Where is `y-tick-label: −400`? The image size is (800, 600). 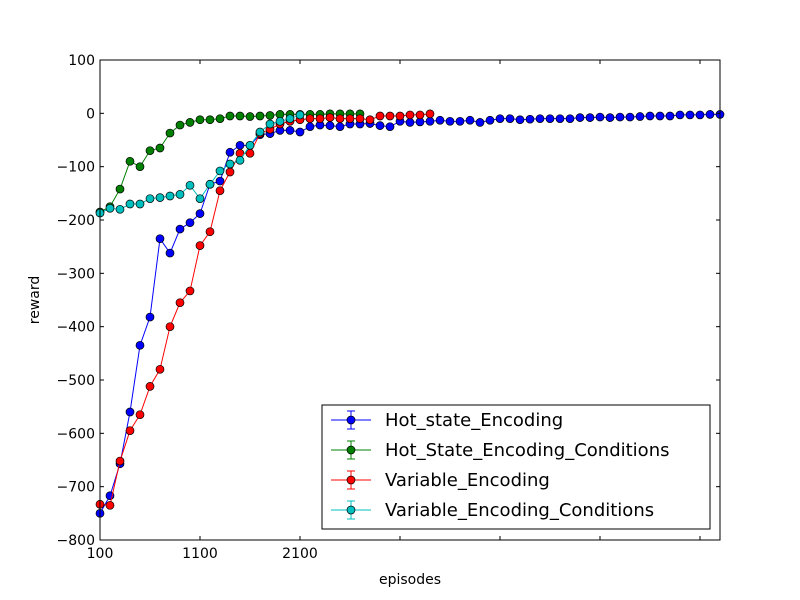
y-tick-label: −400 is located at coordinates (76, 328).